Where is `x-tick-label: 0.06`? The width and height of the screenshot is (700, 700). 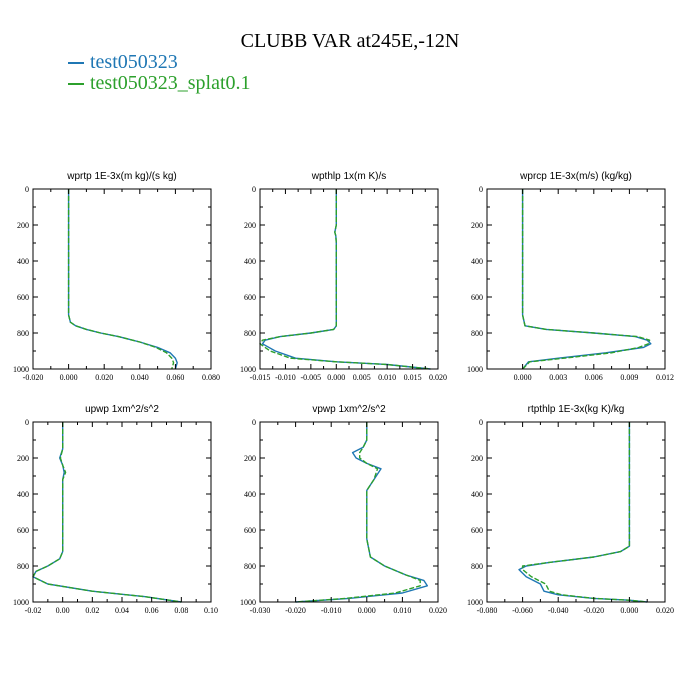 x-tick-label: 0.06 is located at coordinates (152, 610).